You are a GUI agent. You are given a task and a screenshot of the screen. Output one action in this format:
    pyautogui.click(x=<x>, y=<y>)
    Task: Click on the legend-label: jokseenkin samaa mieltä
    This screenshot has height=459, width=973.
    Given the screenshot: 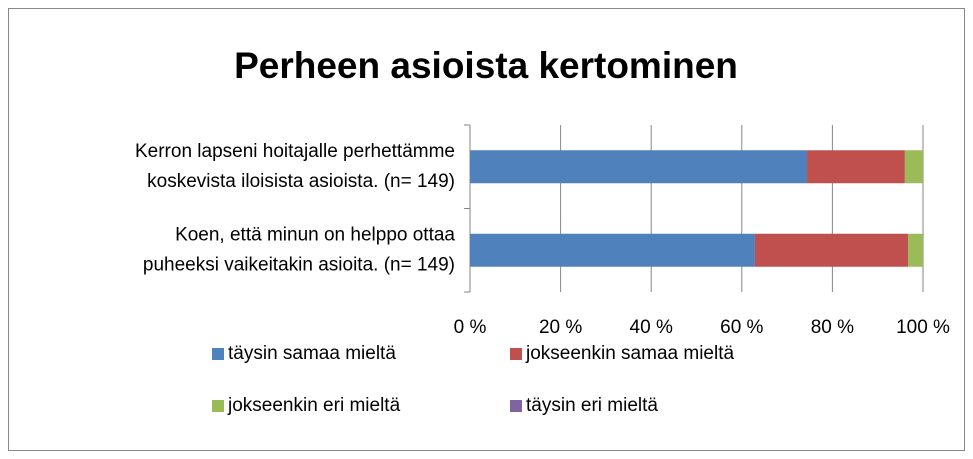 What is the action you would take?
    pyautogui.click(x=629, y=353)
    